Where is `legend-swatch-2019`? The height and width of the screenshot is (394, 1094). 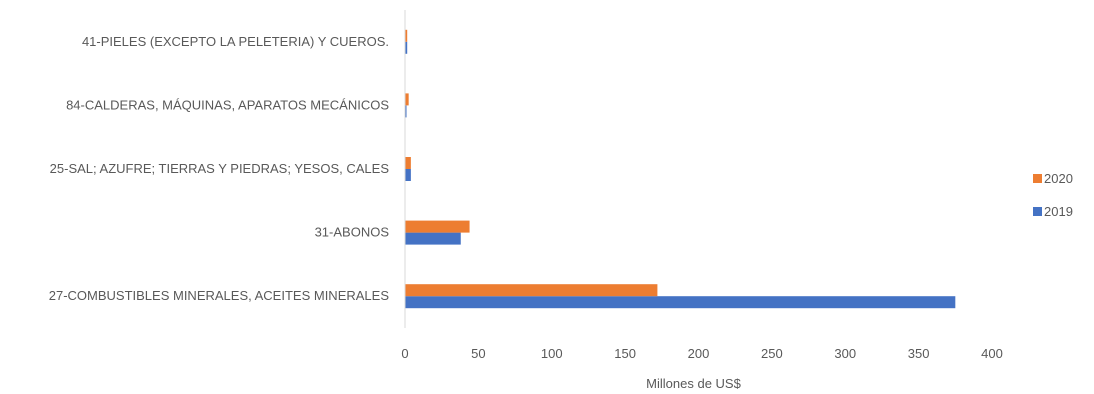
legend-swatch-2019 is located at coordinates (1037, 211).